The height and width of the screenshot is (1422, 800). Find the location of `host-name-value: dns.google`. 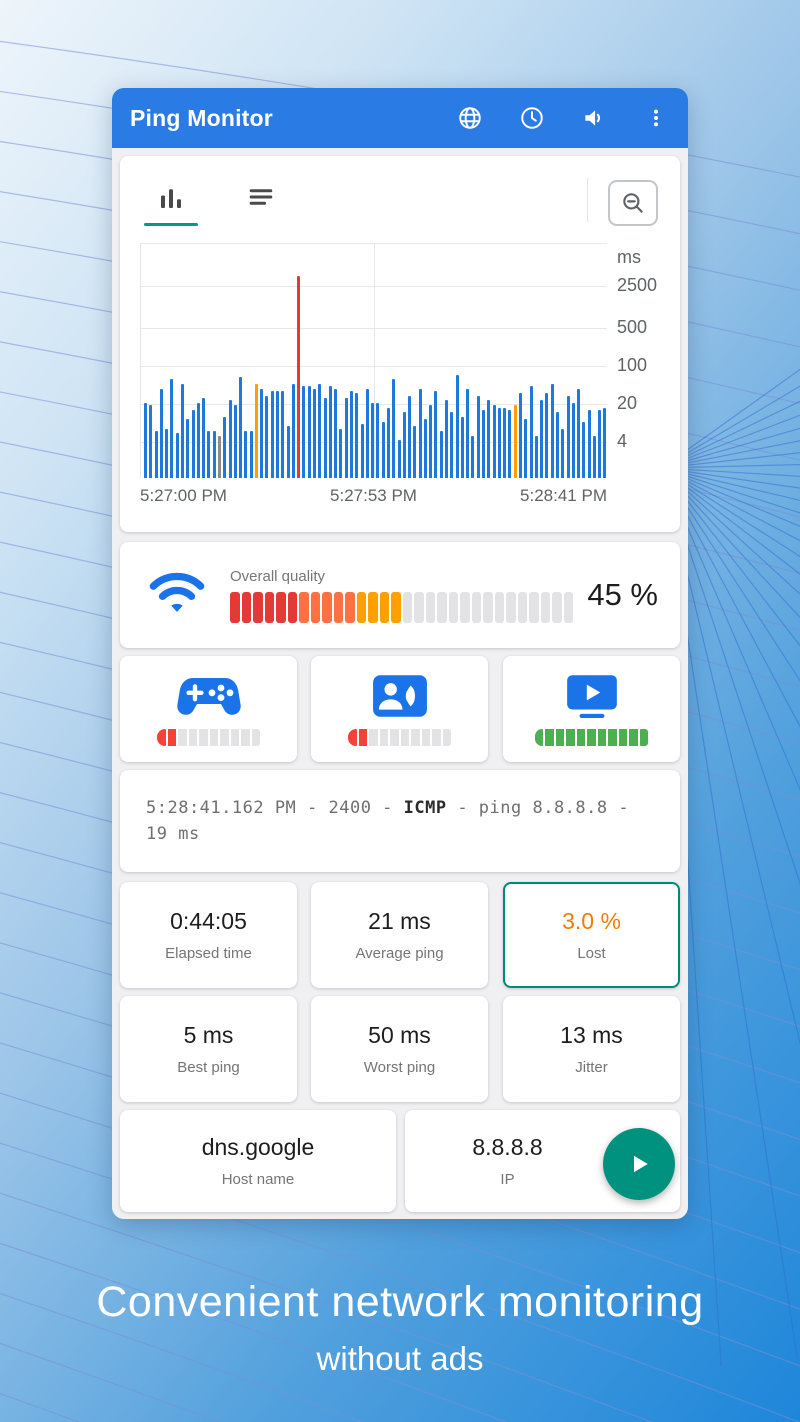

host-name-value: dns.google is located at coordinates (258, 1147).